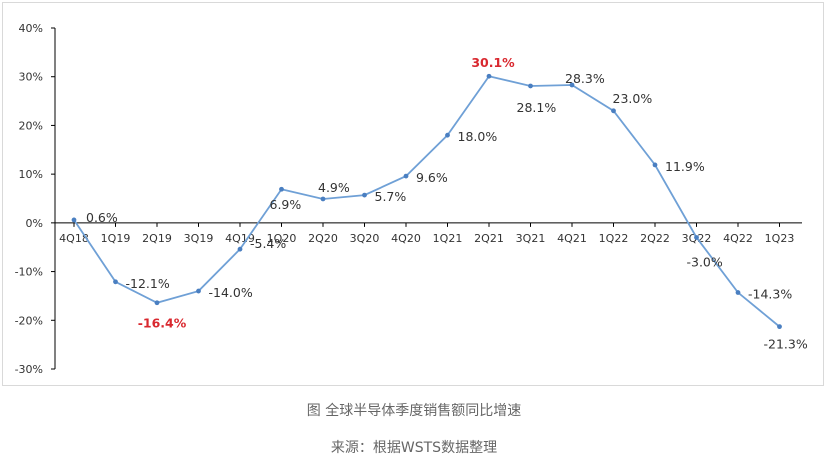 This screenshot has height=464, width=828. What do you see at coordinates (29, 369) in the screenshot?
I see `y-tick-label: -30%` at bounding box center [29, 369].